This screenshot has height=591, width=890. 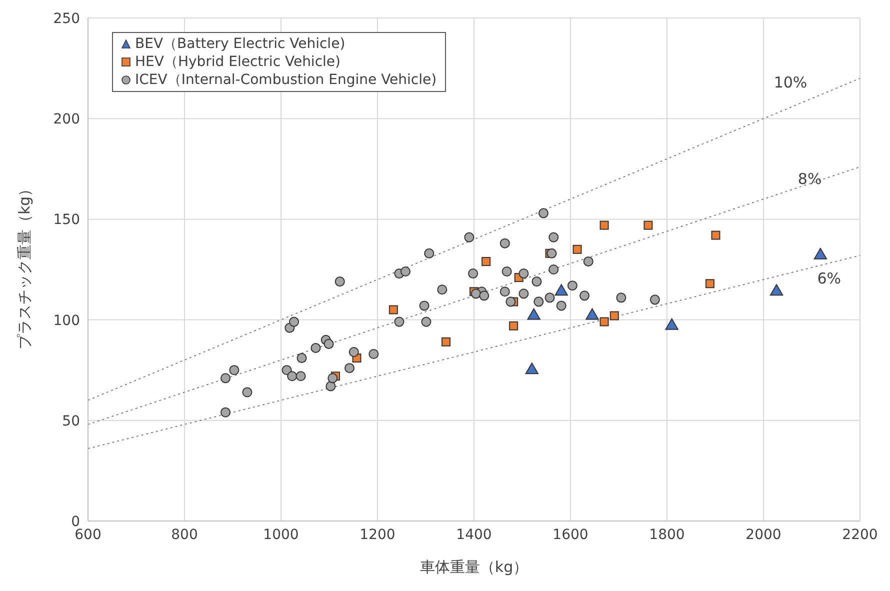 I want to click on x-tick-label: 2200, so click(x=860, y=534).